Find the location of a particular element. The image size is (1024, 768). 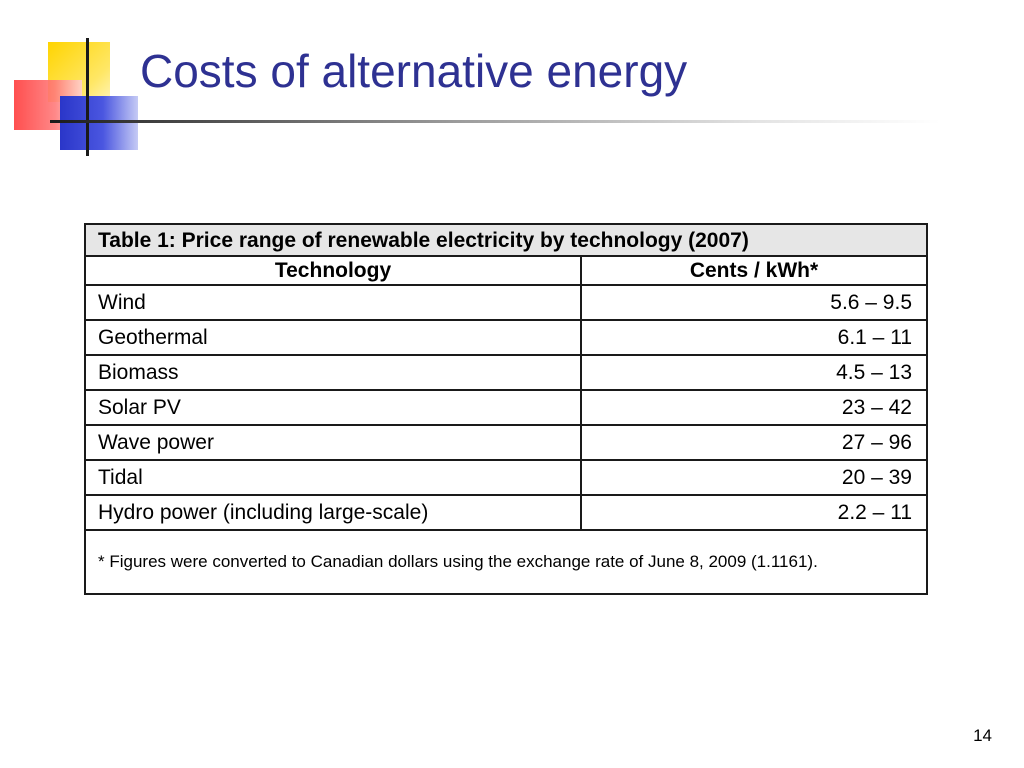

slide-title: Costs of alternative energy is located at coordinates (414, 71).